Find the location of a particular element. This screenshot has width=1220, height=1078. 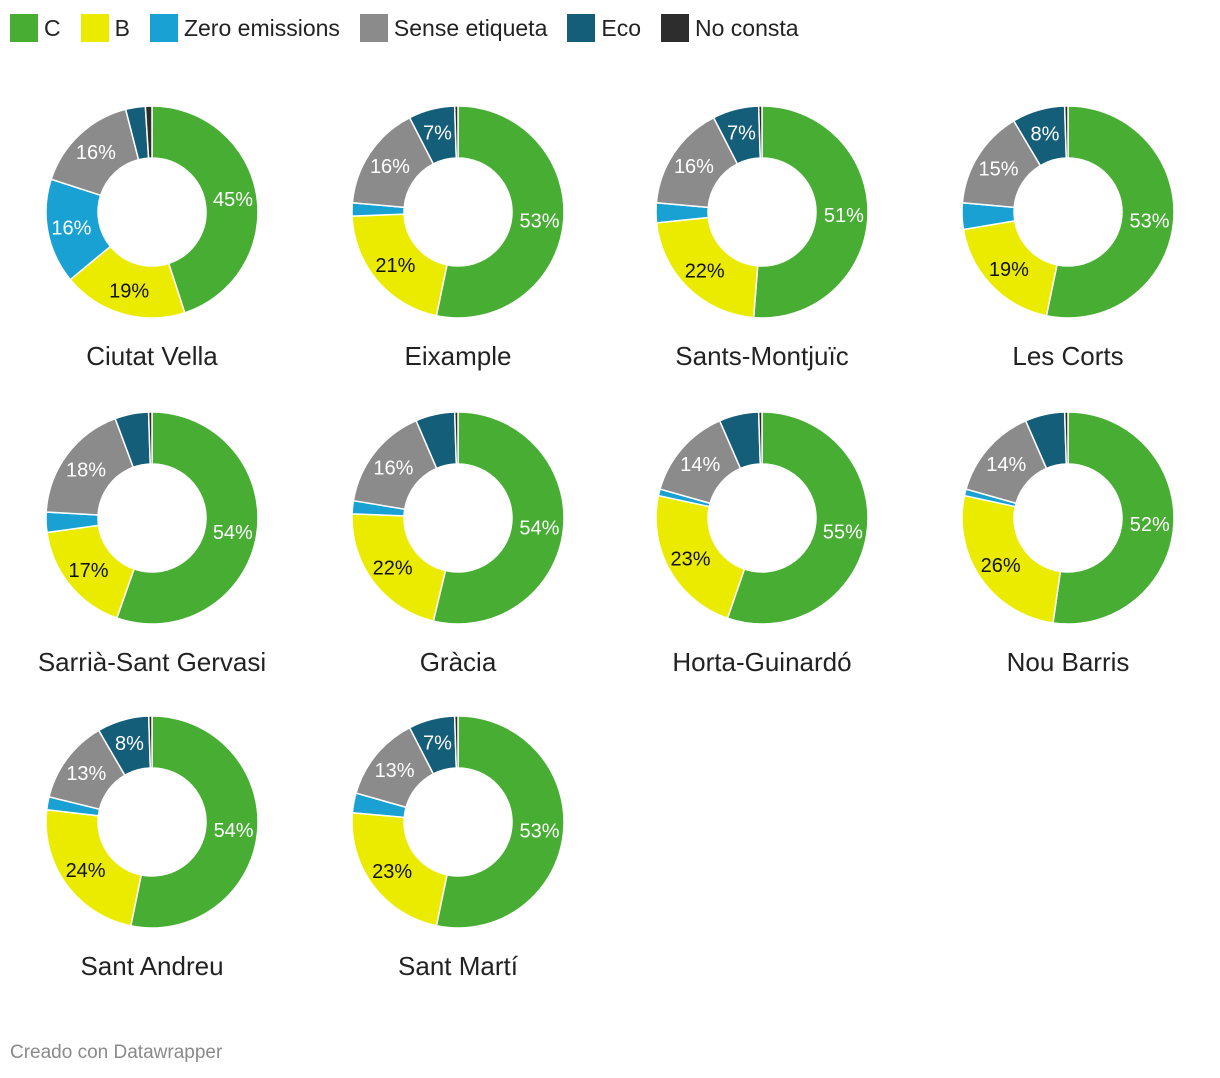

slice-sant-andreu-c is located at coordinates (194, 822).